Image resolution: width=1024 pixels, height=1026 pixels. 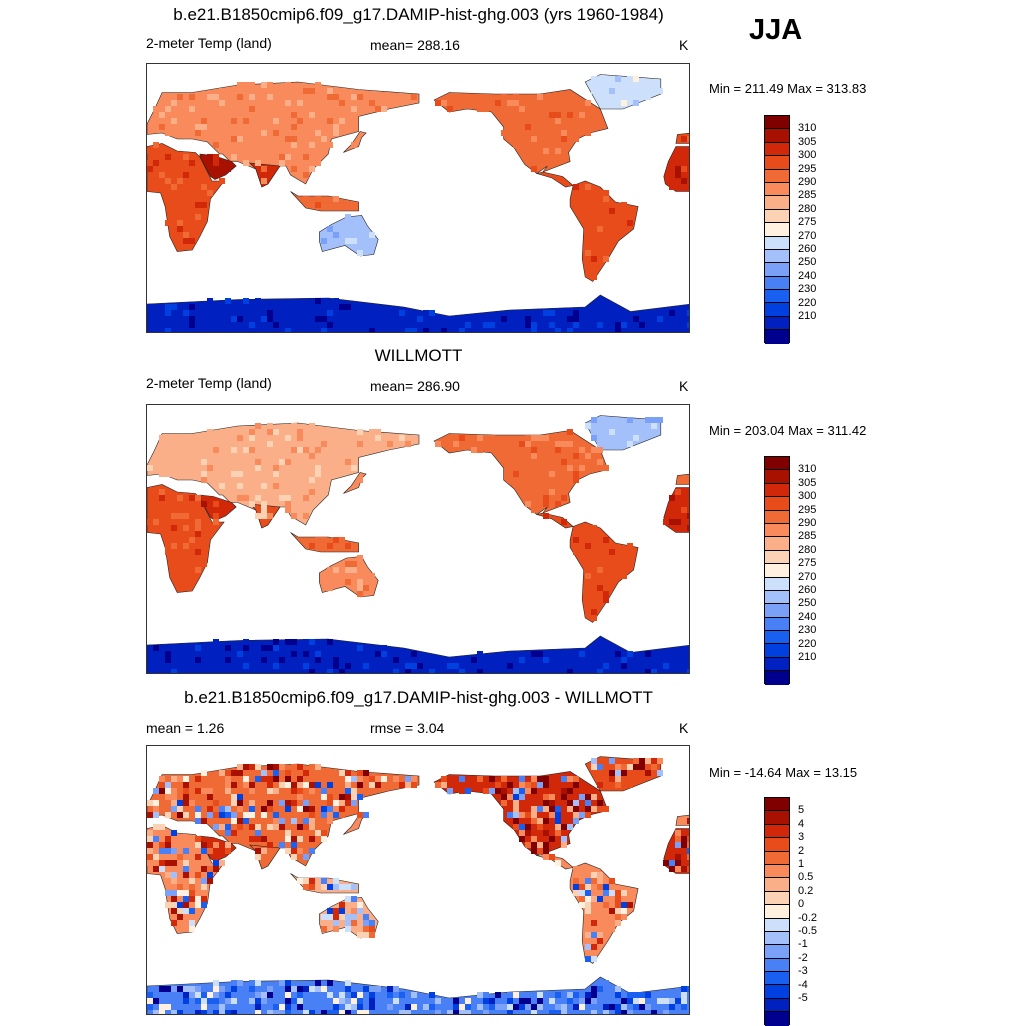 I want to click on colorbar-tick-label: 310, so click(x=807, y=128).